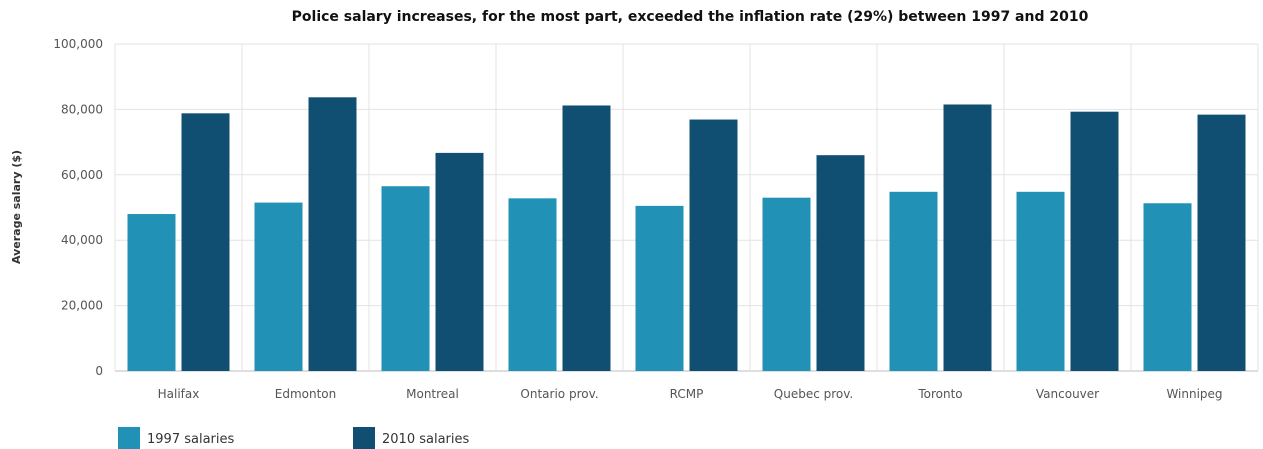 This screenshot has height=449, width=1263. I want to click on y-tick-label: 20,000, so click(82, 306).